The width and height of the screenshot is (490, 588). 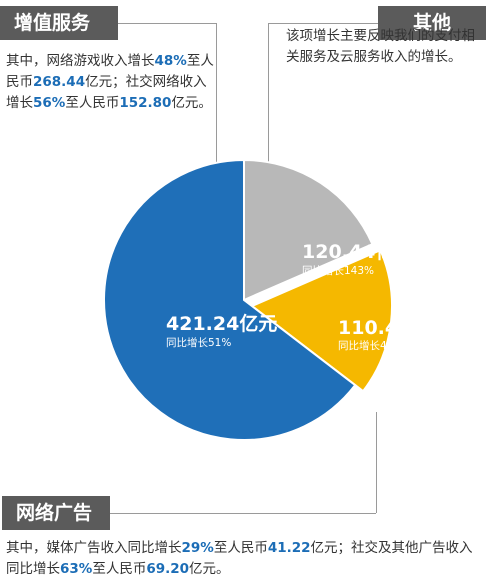 What do you see at coordinates (198, 342) in the screenshot?
I see `slice-growth-label-vas: 同比增长51%` at bounding box center [198, 342].